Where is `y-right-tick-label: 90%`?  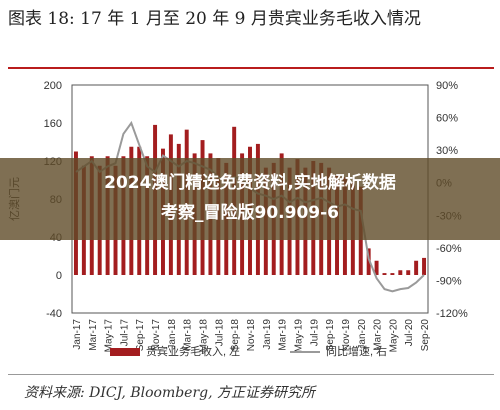 y-right-tick-label: 90% is located at coordinates (447, 86).